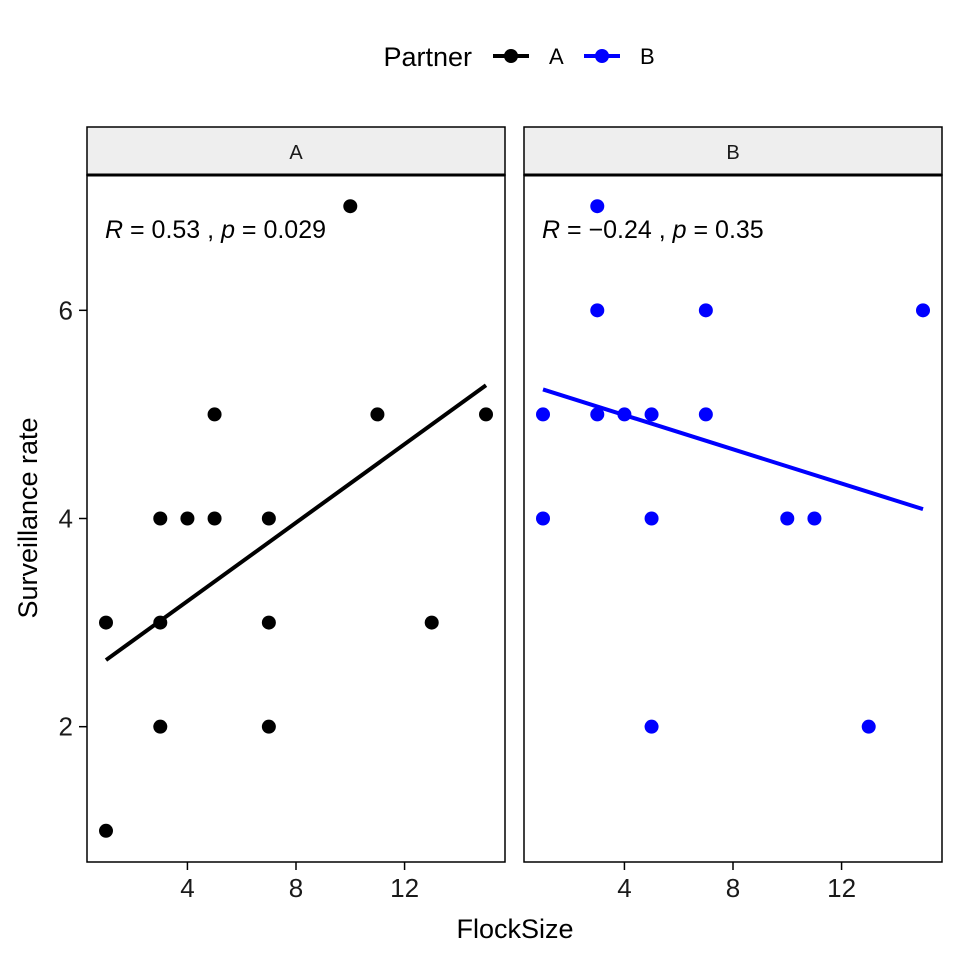 This screenshot has height=960, width=960. What do you see at coordinates (28, 517) in the screenshot?
I see `y-axis-title: Surveillance rate` at bounding box center [28, 517].